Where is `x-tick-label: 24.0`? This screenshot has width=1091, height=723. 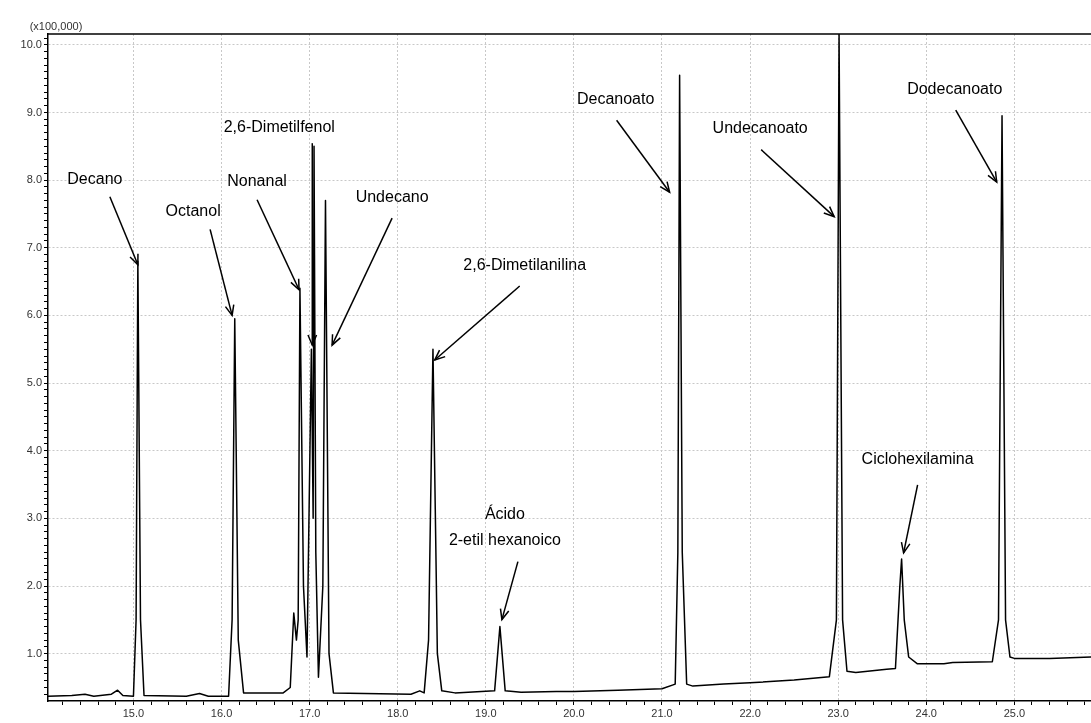
x-tick-label: 24.0 is located at coordinates (926, 712).